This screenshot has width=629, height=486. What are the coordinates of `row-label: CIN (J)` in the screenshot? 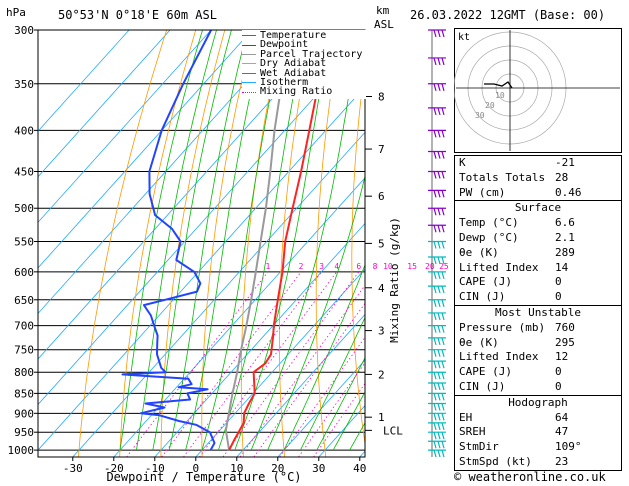 It's located at (482, 297).